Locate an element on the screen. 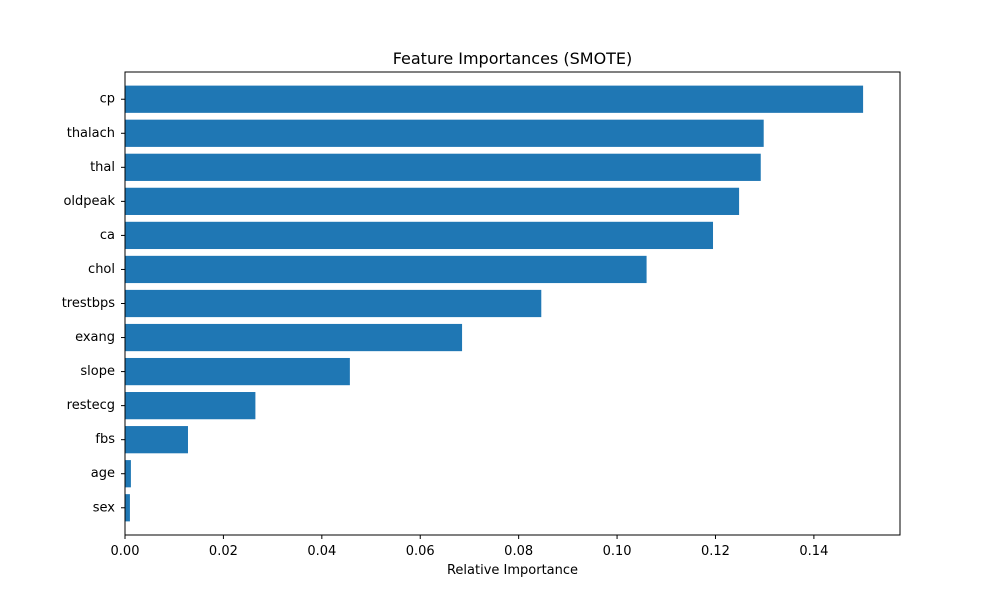 The height and width of the screenshot is (600, 1000). bar-slope is located at coordinates (237, 371).